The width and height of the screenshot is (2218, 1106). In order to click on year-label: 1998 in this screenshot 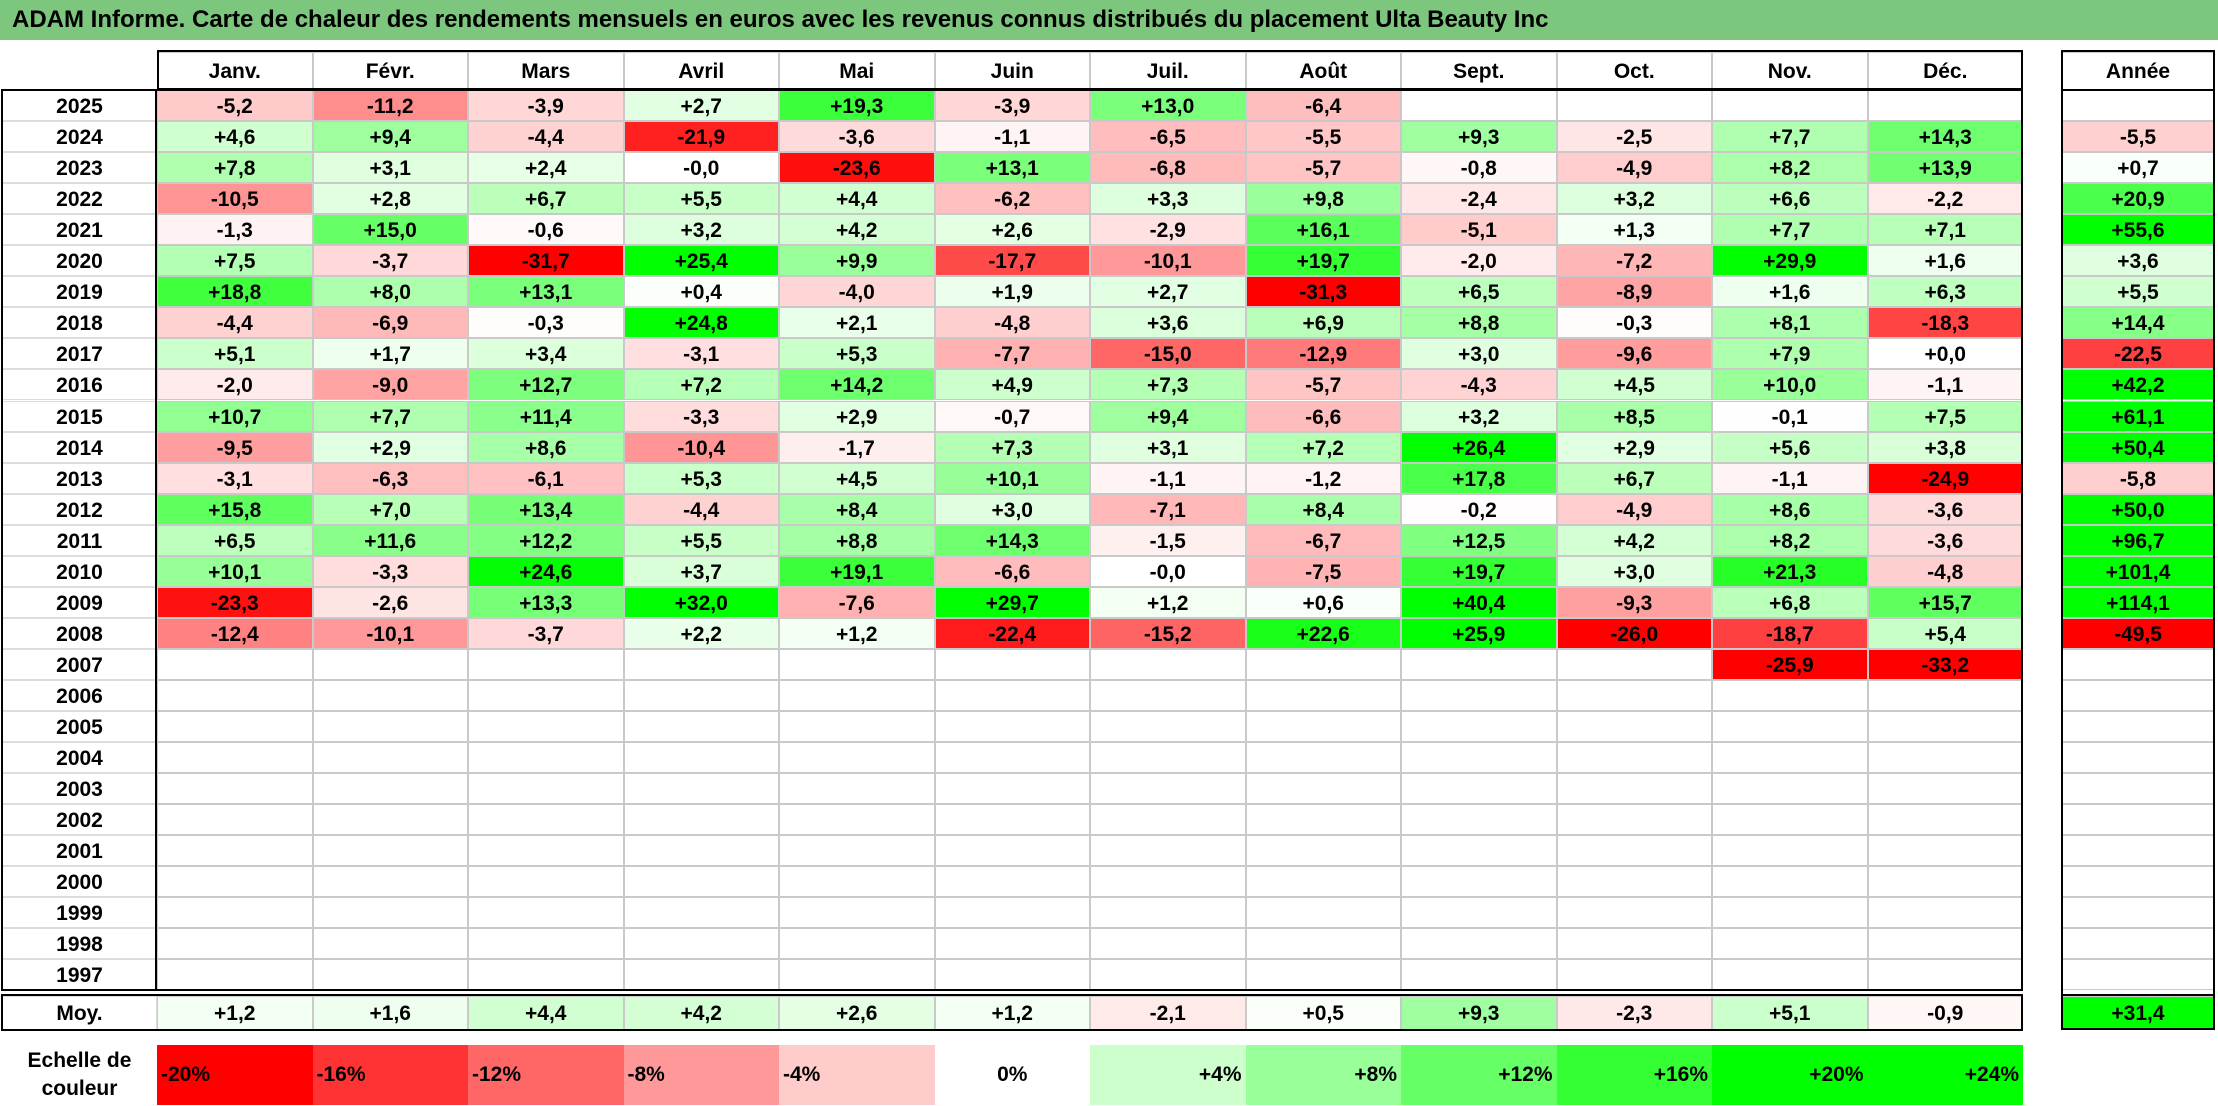, I will do `click(79, 944)`.